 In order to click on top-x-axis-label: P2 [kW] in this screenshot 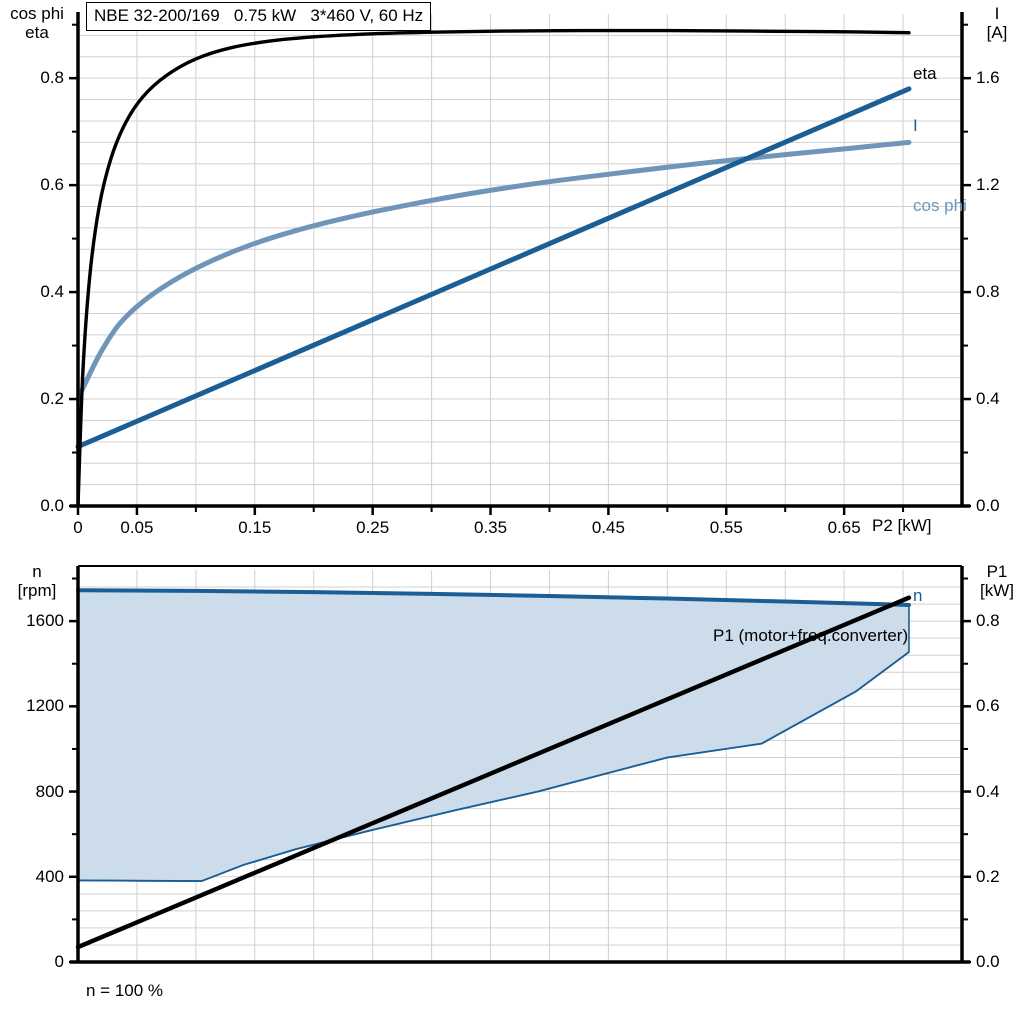, I will do `click(902, 525)`.